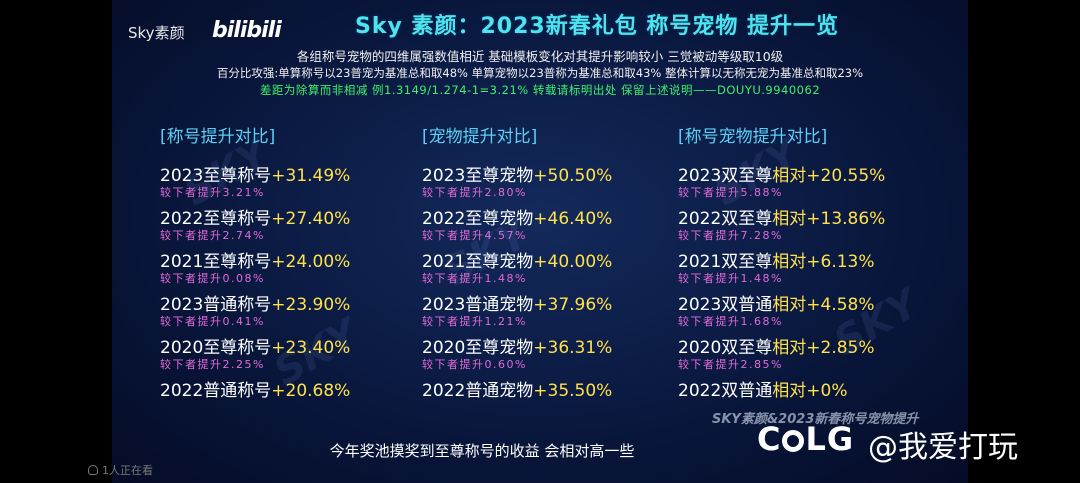 The image size is (1080, 483). Describe the element at coordinates (480, 137) in the screenshot. I see `column-heading: [宠物提升对比]` at that location.